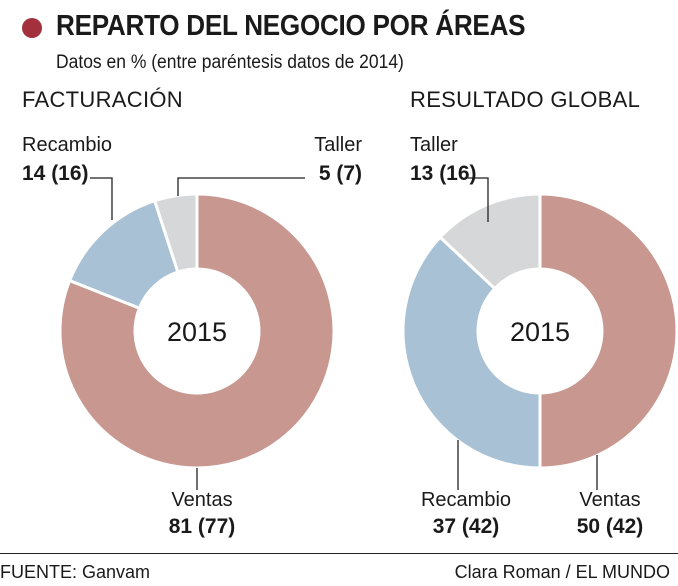 This screenshot has width=678, height=586. I want to click on donut-title-facturacion: FACTURACIÓN, so click(102, 99).